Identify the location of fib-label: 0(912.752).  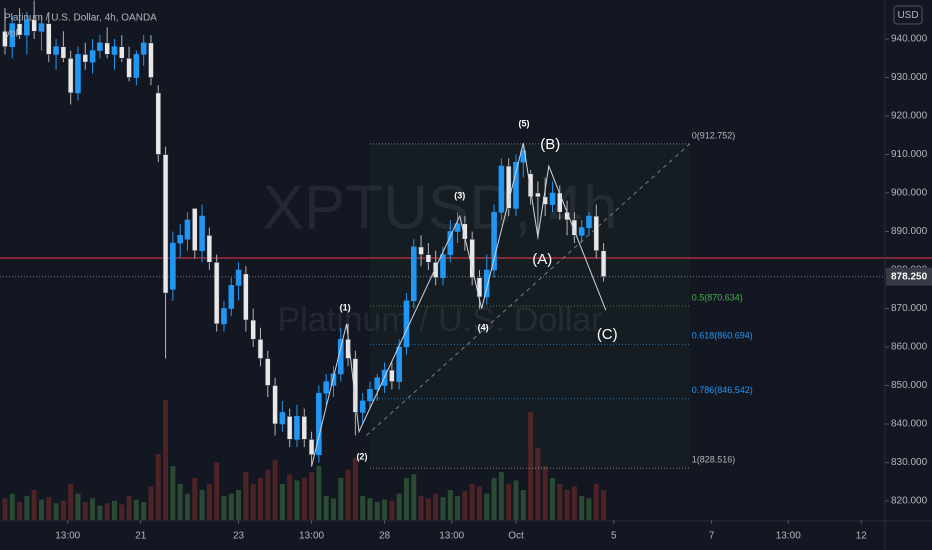
(714, 135).